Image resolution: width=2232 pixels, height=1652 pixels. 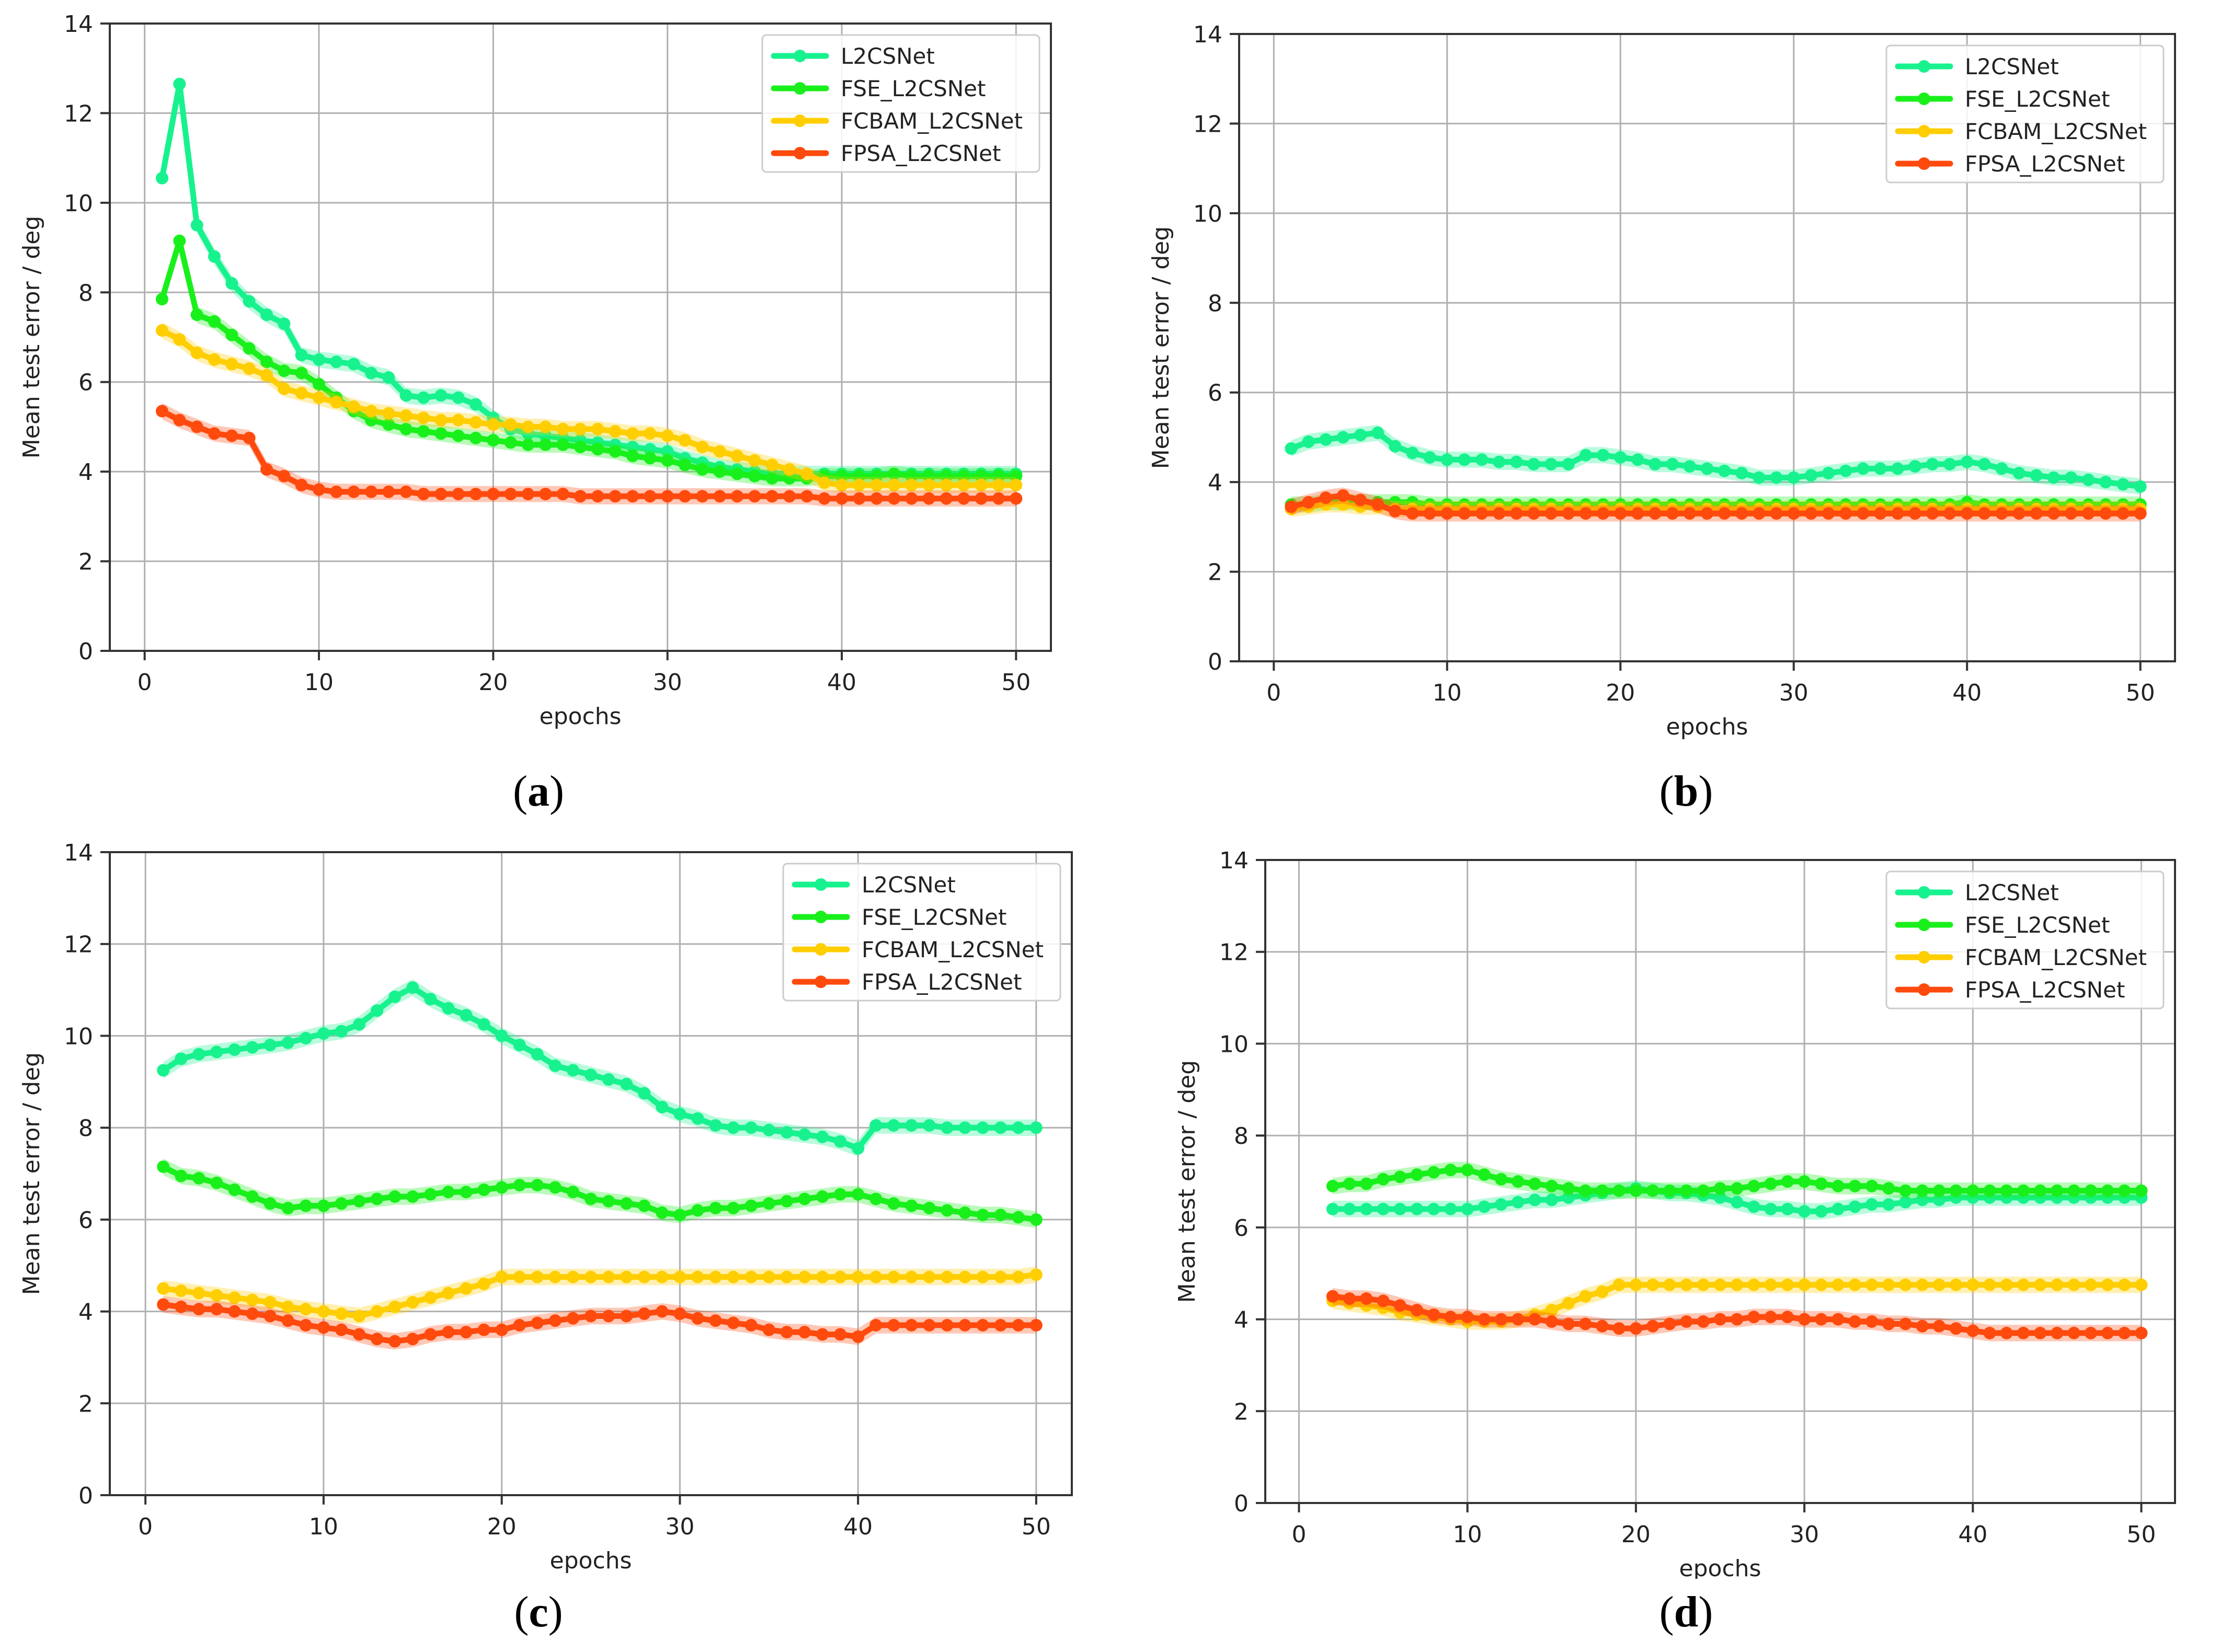 I want to click on caption-d: (d), so click(x=1686, y=1612).